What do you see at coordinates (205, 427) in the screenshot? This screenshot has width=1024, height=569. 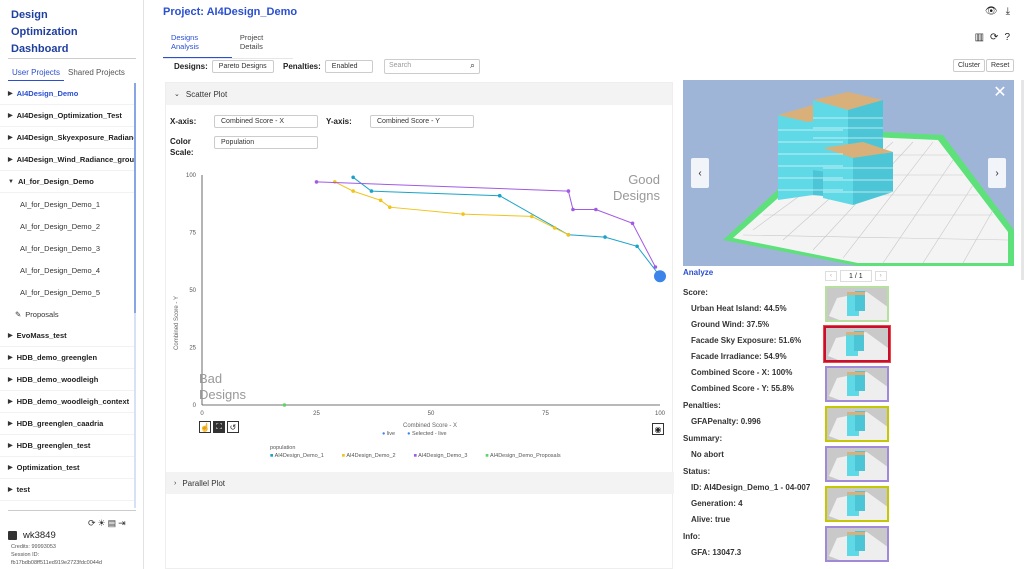 I see `pan-icon: ☝` at bounding box center [205, 427].